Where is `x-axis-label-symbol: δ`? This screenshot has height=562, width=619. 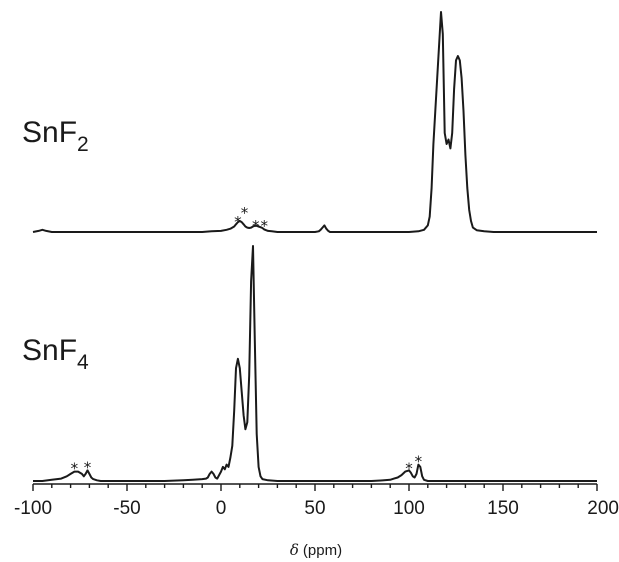 x-axis-label-symbol: δ is located at coordinates (294, 550).